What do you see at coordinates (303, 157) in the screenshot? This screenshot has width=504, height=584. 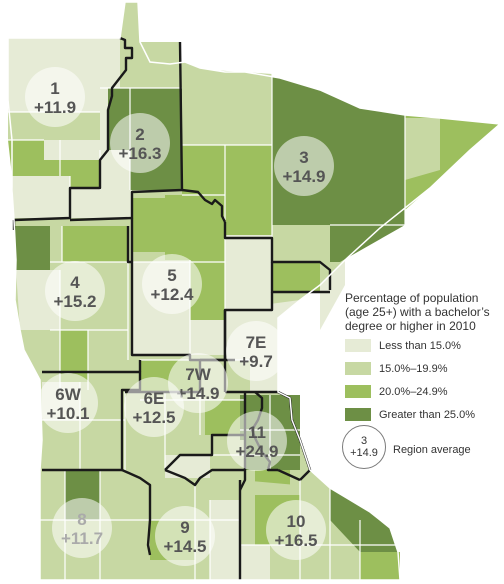 I see `region-id-label: 3` at bounding box center [303, 157].